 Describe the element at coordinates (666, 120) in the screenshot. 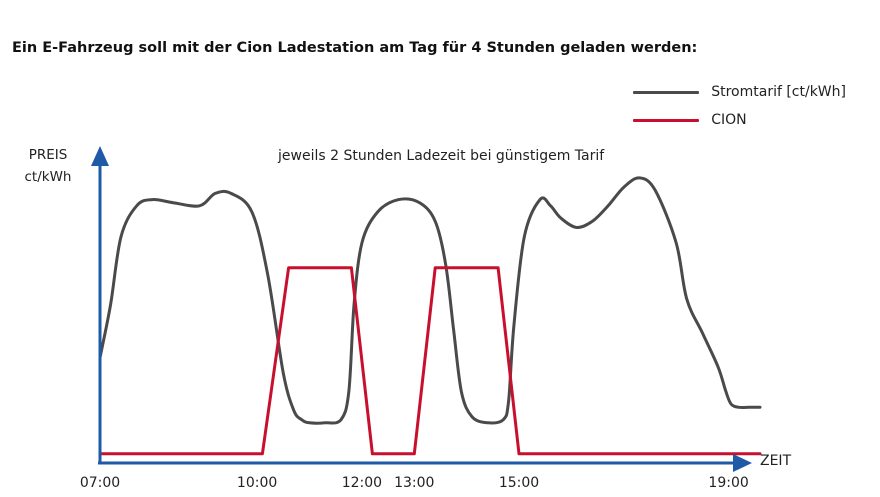

I see `legend-swatch-cion` at that location.